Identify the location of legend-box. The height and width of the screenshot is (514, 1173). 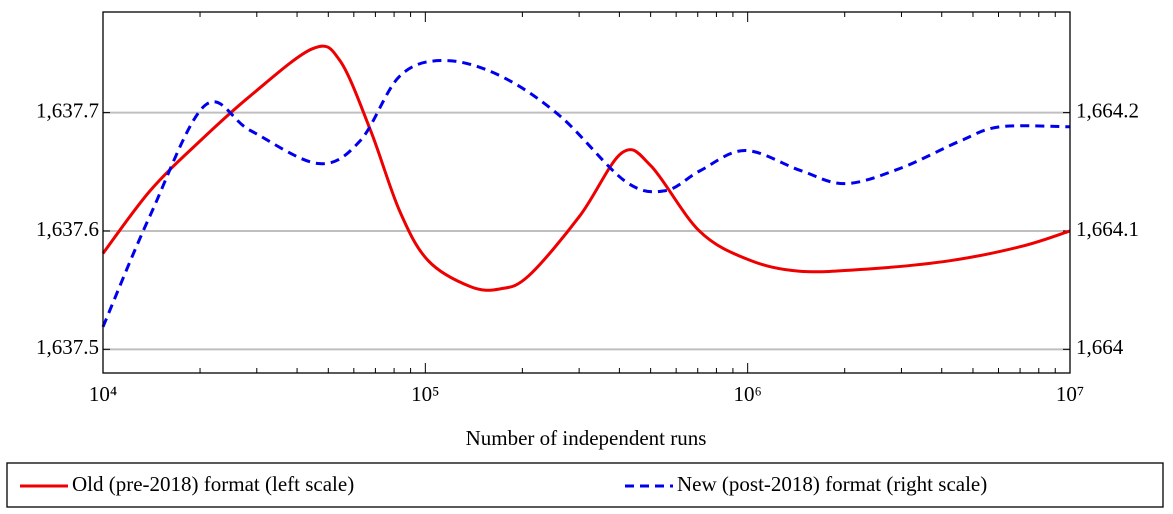
(585, 485).